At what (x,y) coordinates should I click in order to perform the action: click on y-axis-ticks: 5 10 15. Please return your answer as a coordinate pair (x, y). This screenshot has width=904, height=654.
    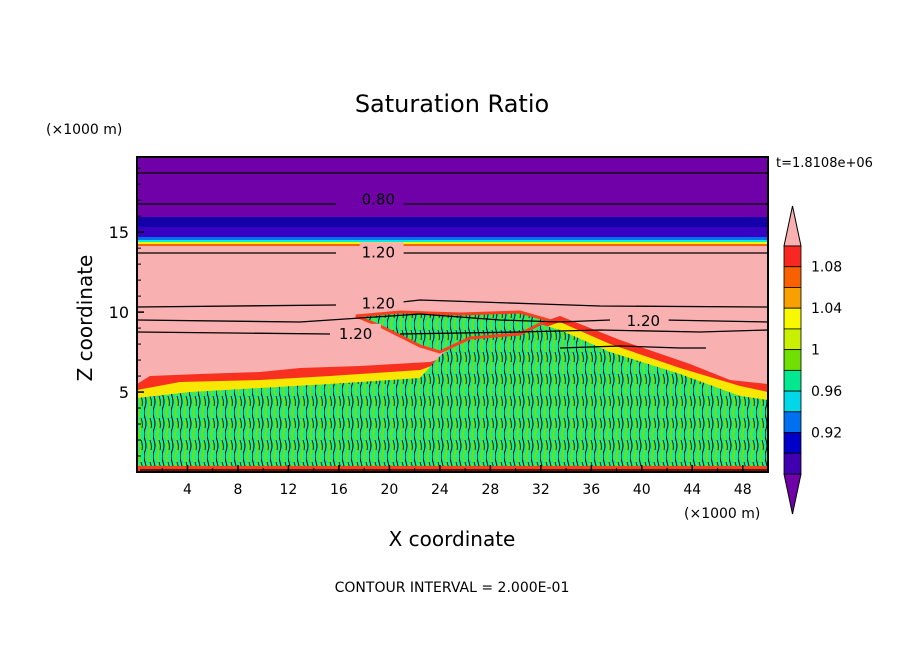
    Looking at the image, I should click on (126, 312).